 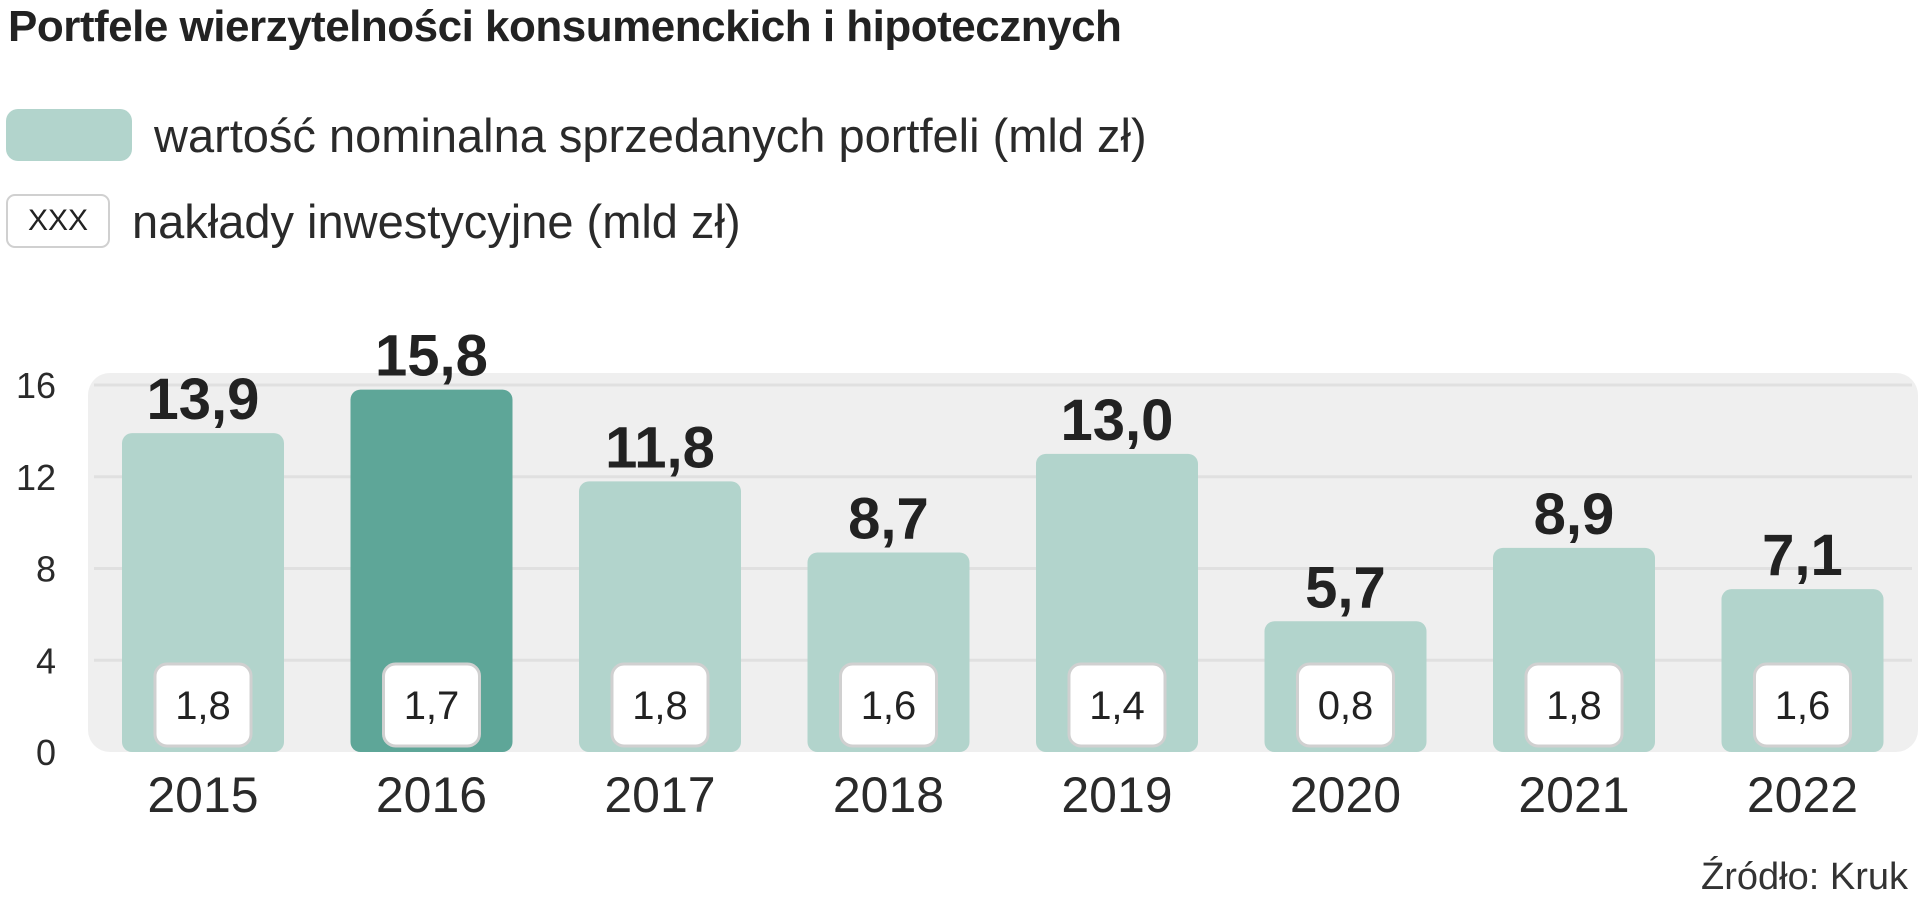 I want to click on bar-value-label: 11,8, so click(x=660, y=447).